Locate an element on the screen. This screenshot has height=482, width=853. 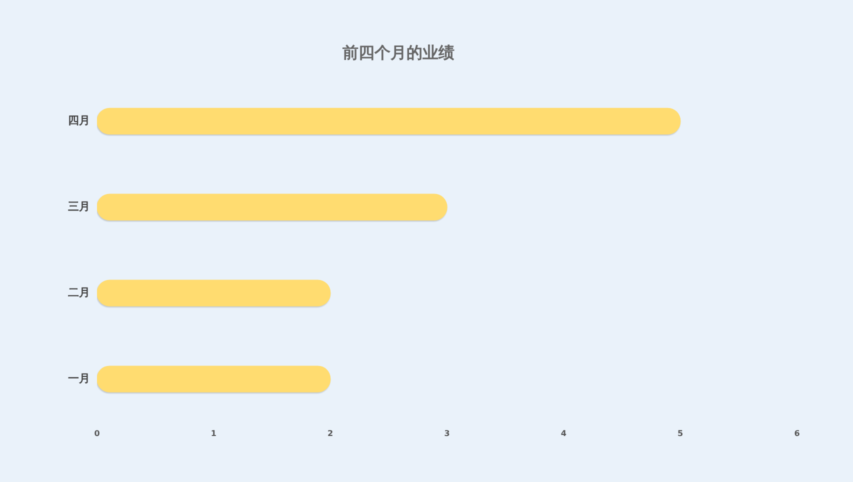
x-tick-label: 0 is located at coordinates (97, 433).